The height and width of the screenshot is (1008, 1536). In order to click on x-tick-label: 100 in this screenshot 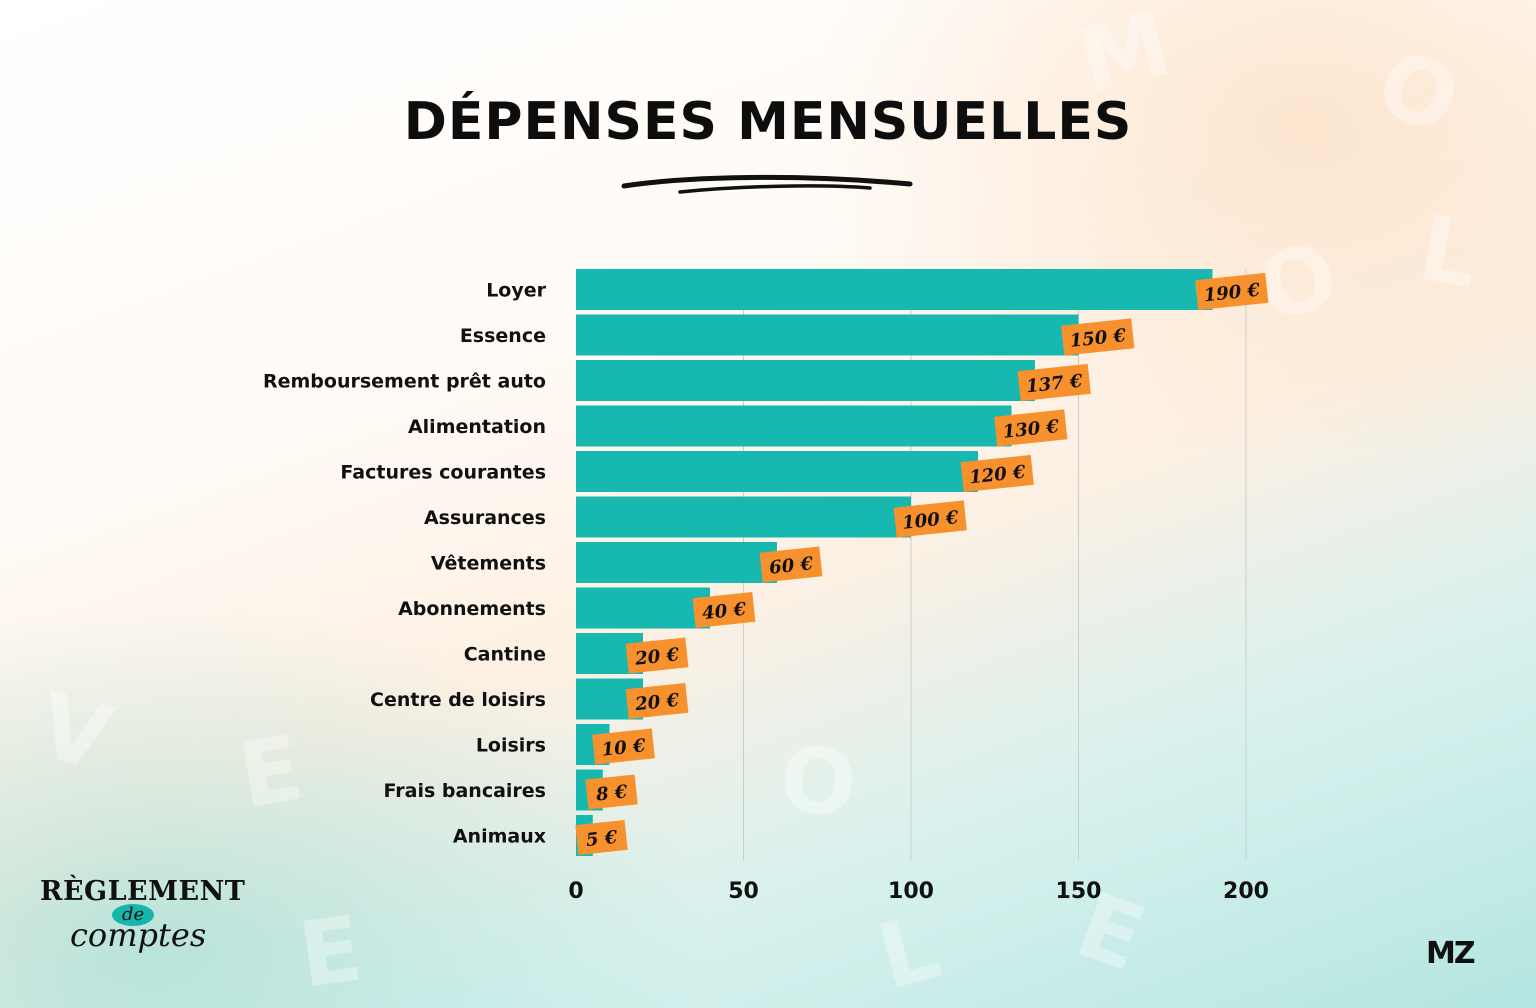, I will do `click(911, 891)`.